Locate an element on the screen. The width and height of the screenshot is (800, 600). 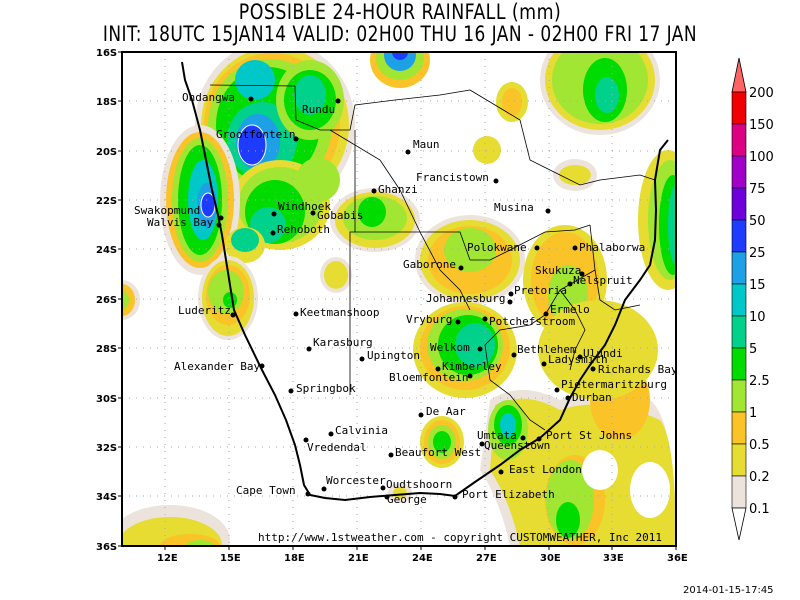
svg-text: 75 is located at coordinates (757, 189).